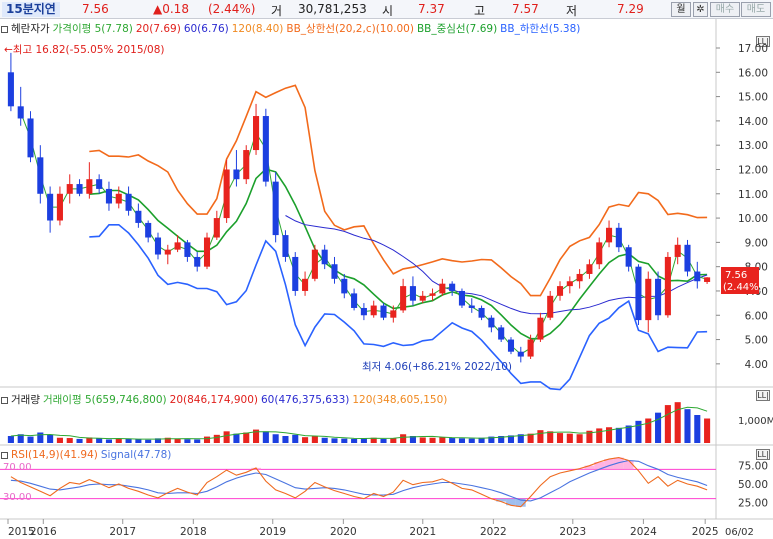  Describe the element at coordinates (92, 29) in the screenshot. I see `legend-ma5: 가격이평 5(7.78)` at that location.